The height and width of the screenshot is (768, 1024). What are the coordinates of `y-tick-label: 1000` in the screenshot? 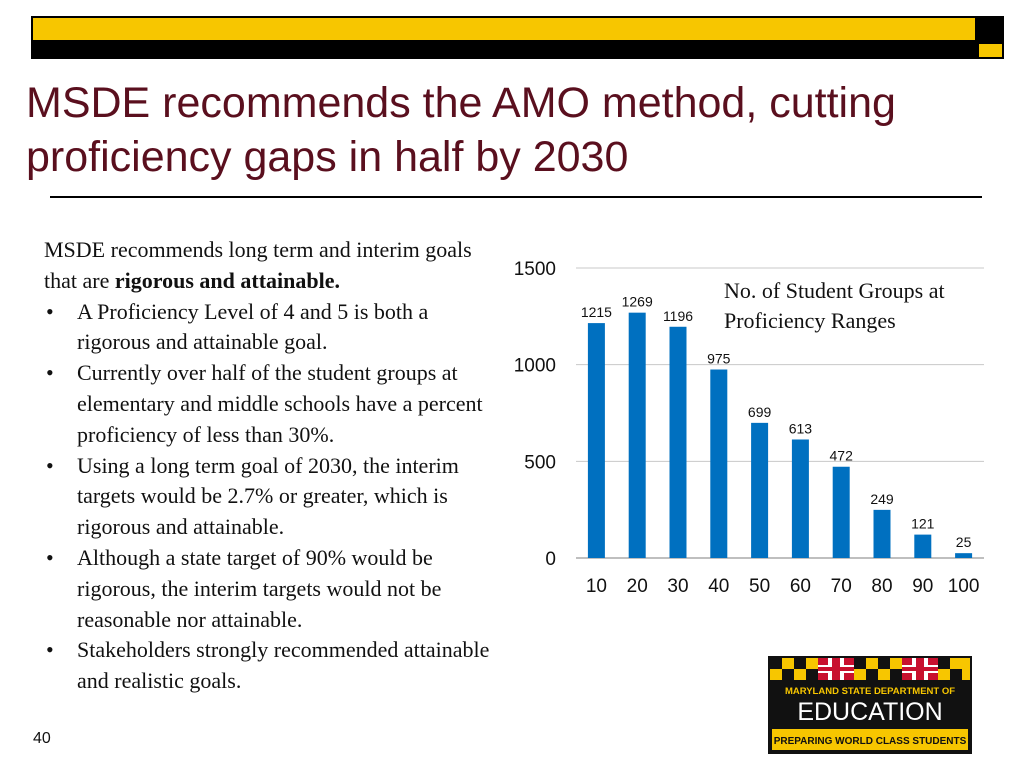 It's located at (535, 366).